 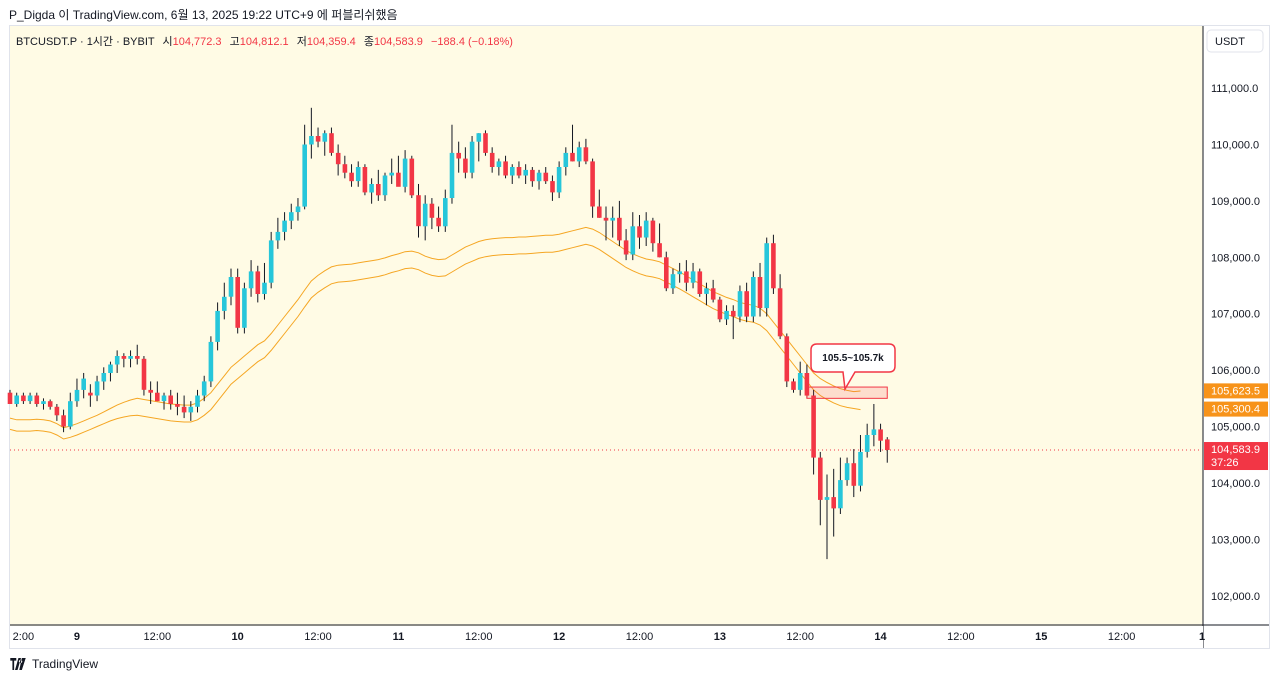 What do you see at coordinates (851, 371) in the screenshot?
I see `target-zone-annotation: 105.5~105.7k` at bounding box center [851, 371].